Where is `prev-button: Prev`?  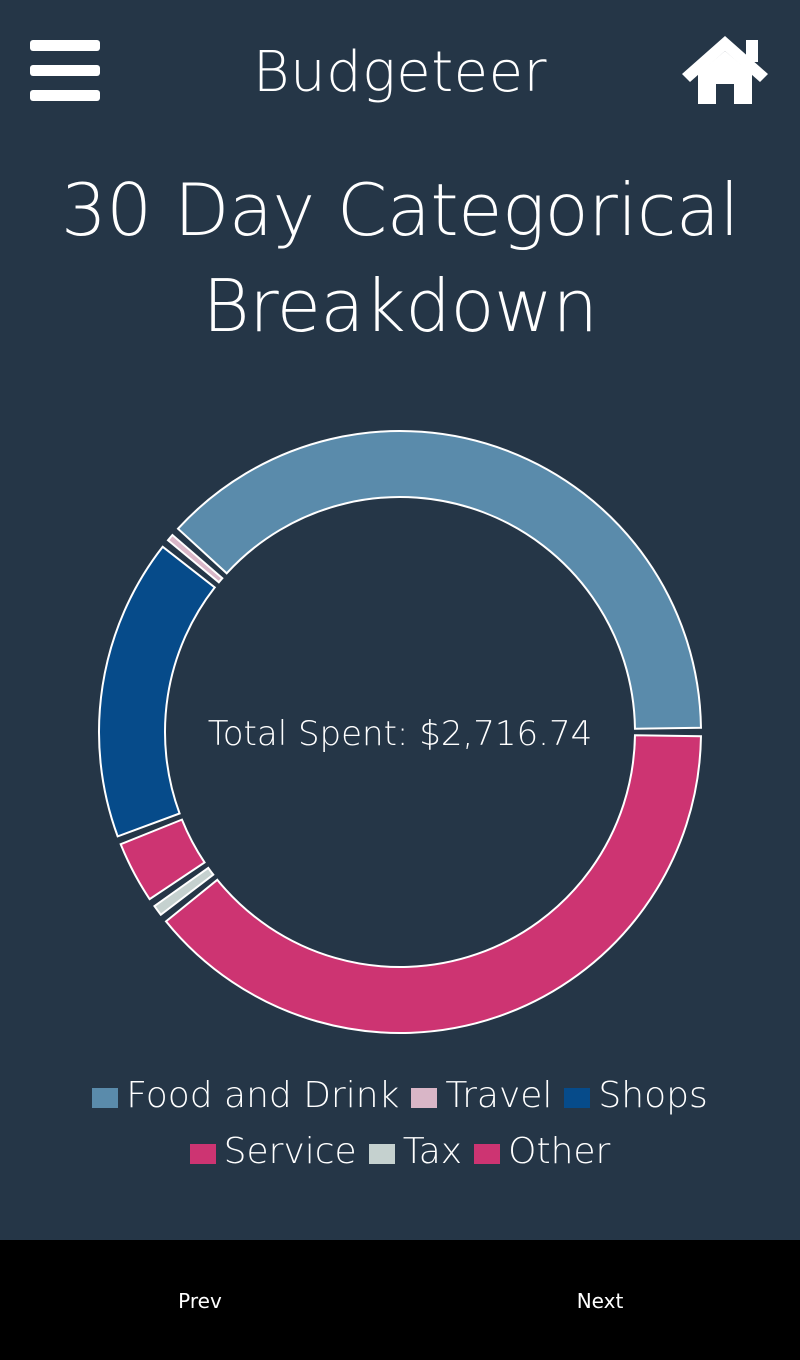 prev-button: Prev is located at coordinates (200, 1301).